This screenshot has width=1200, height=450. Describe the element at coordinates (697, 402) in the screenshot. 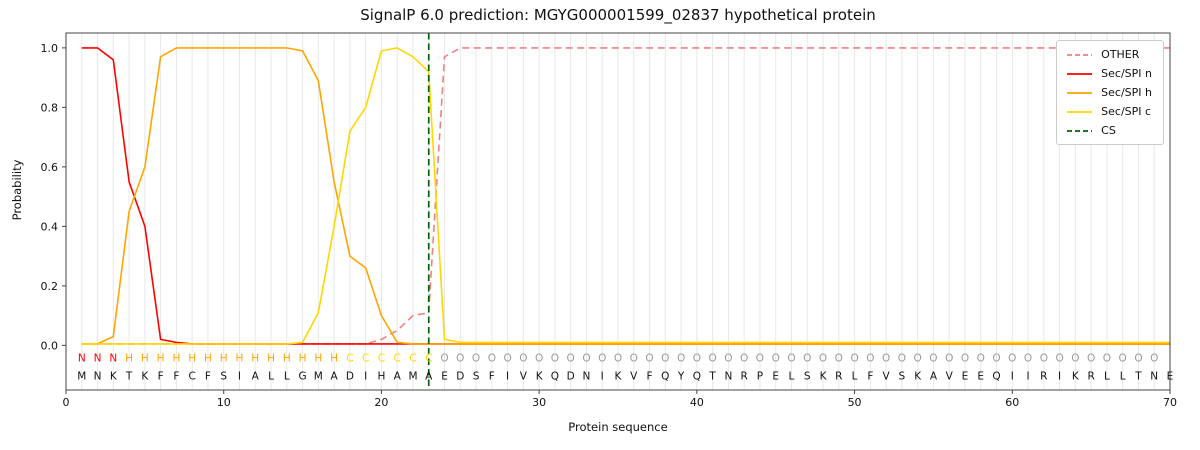

I see `x-tick-label: 40` at that location.